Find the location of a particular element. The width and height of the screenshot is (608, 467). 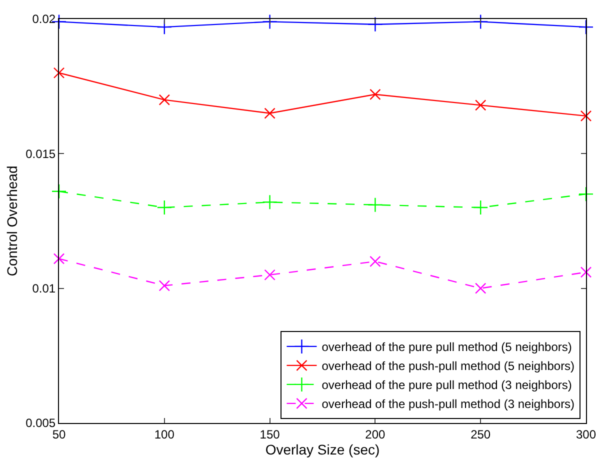

legend-label: overhead of the pure pull method (5 neighbors) is located at coordinates (447, 347).